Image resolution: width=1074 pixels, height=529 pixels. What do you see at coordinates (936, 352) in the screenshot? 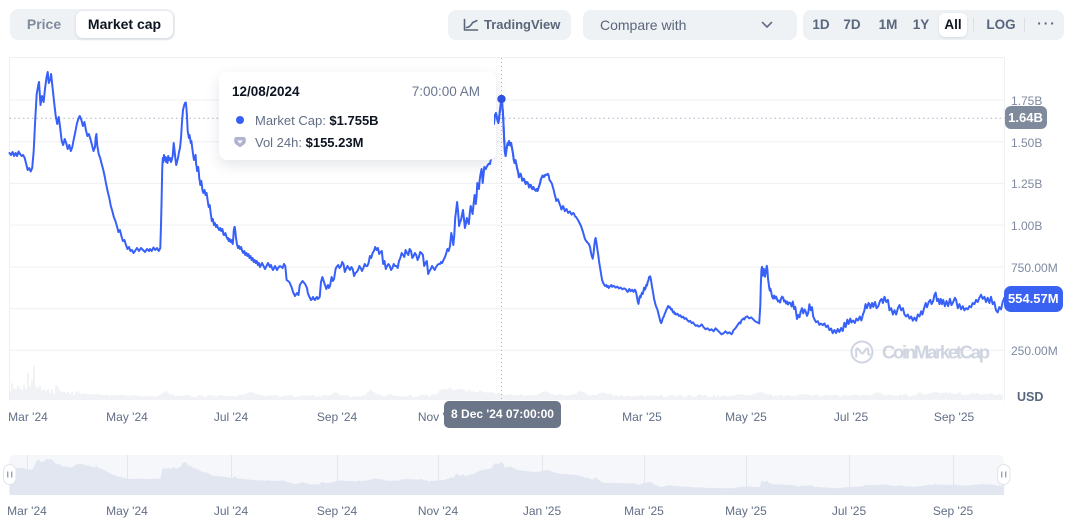
I see `svg-text: CoinMarketCap` at bounding box center [936, 352].